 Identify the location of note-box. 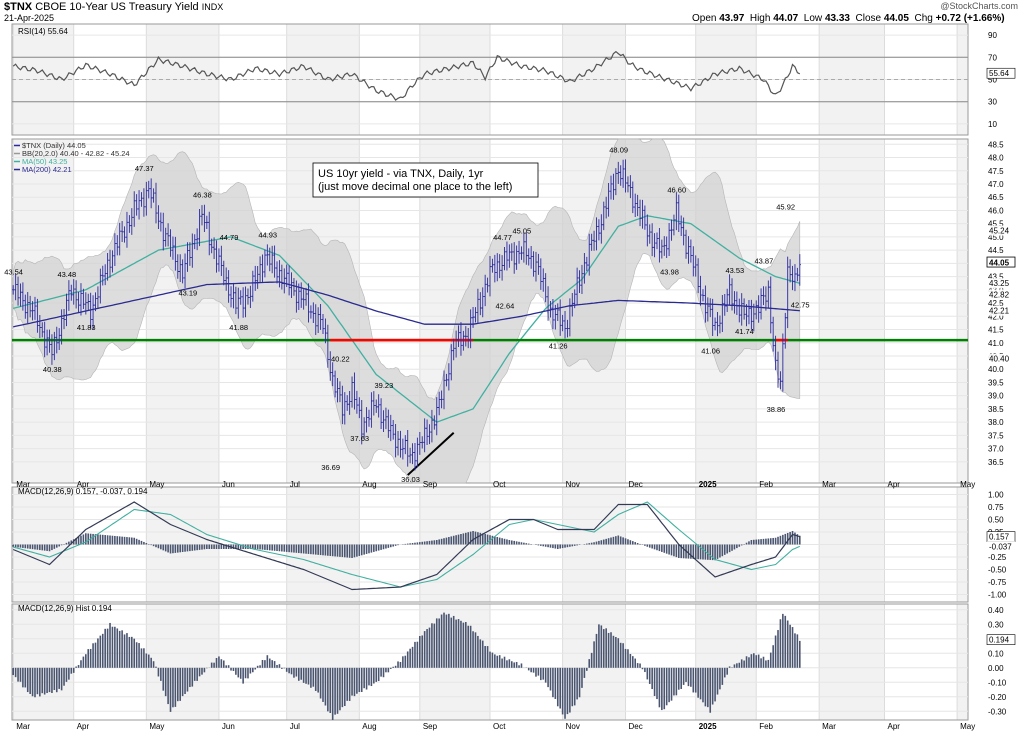
(425, 180).